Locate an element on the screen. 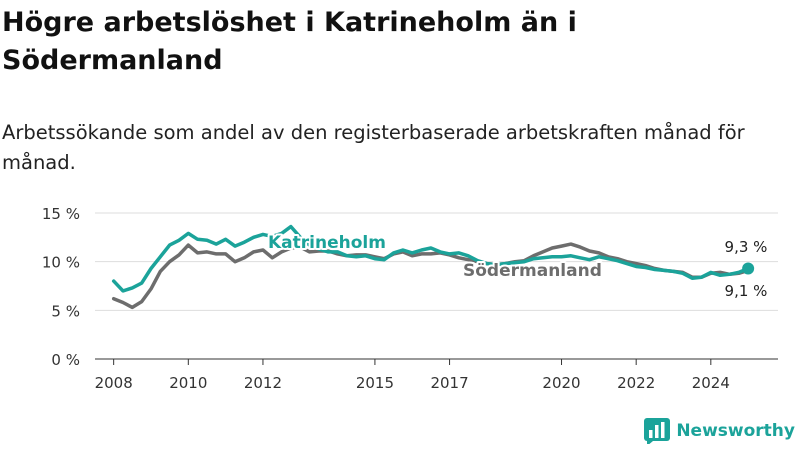  x-tick-label: 2012 is located at coordinates (263, 383).